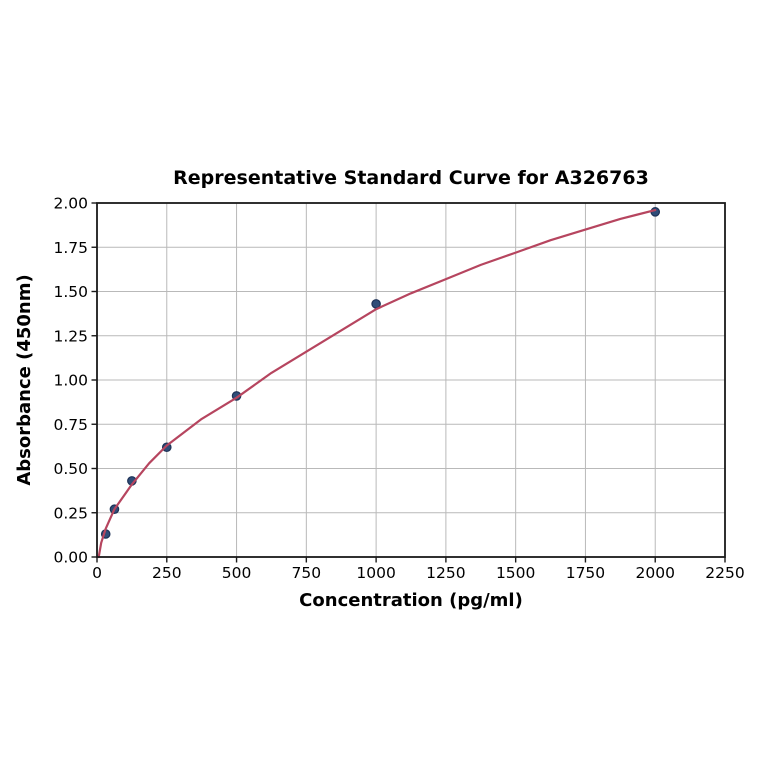 Image resolution: width=764 pixels, height=764 pixels. What do you see at coordinates (307, 573) in the screenshot?
I see `x-tick-label: 750` at bounding box center [307, 573].